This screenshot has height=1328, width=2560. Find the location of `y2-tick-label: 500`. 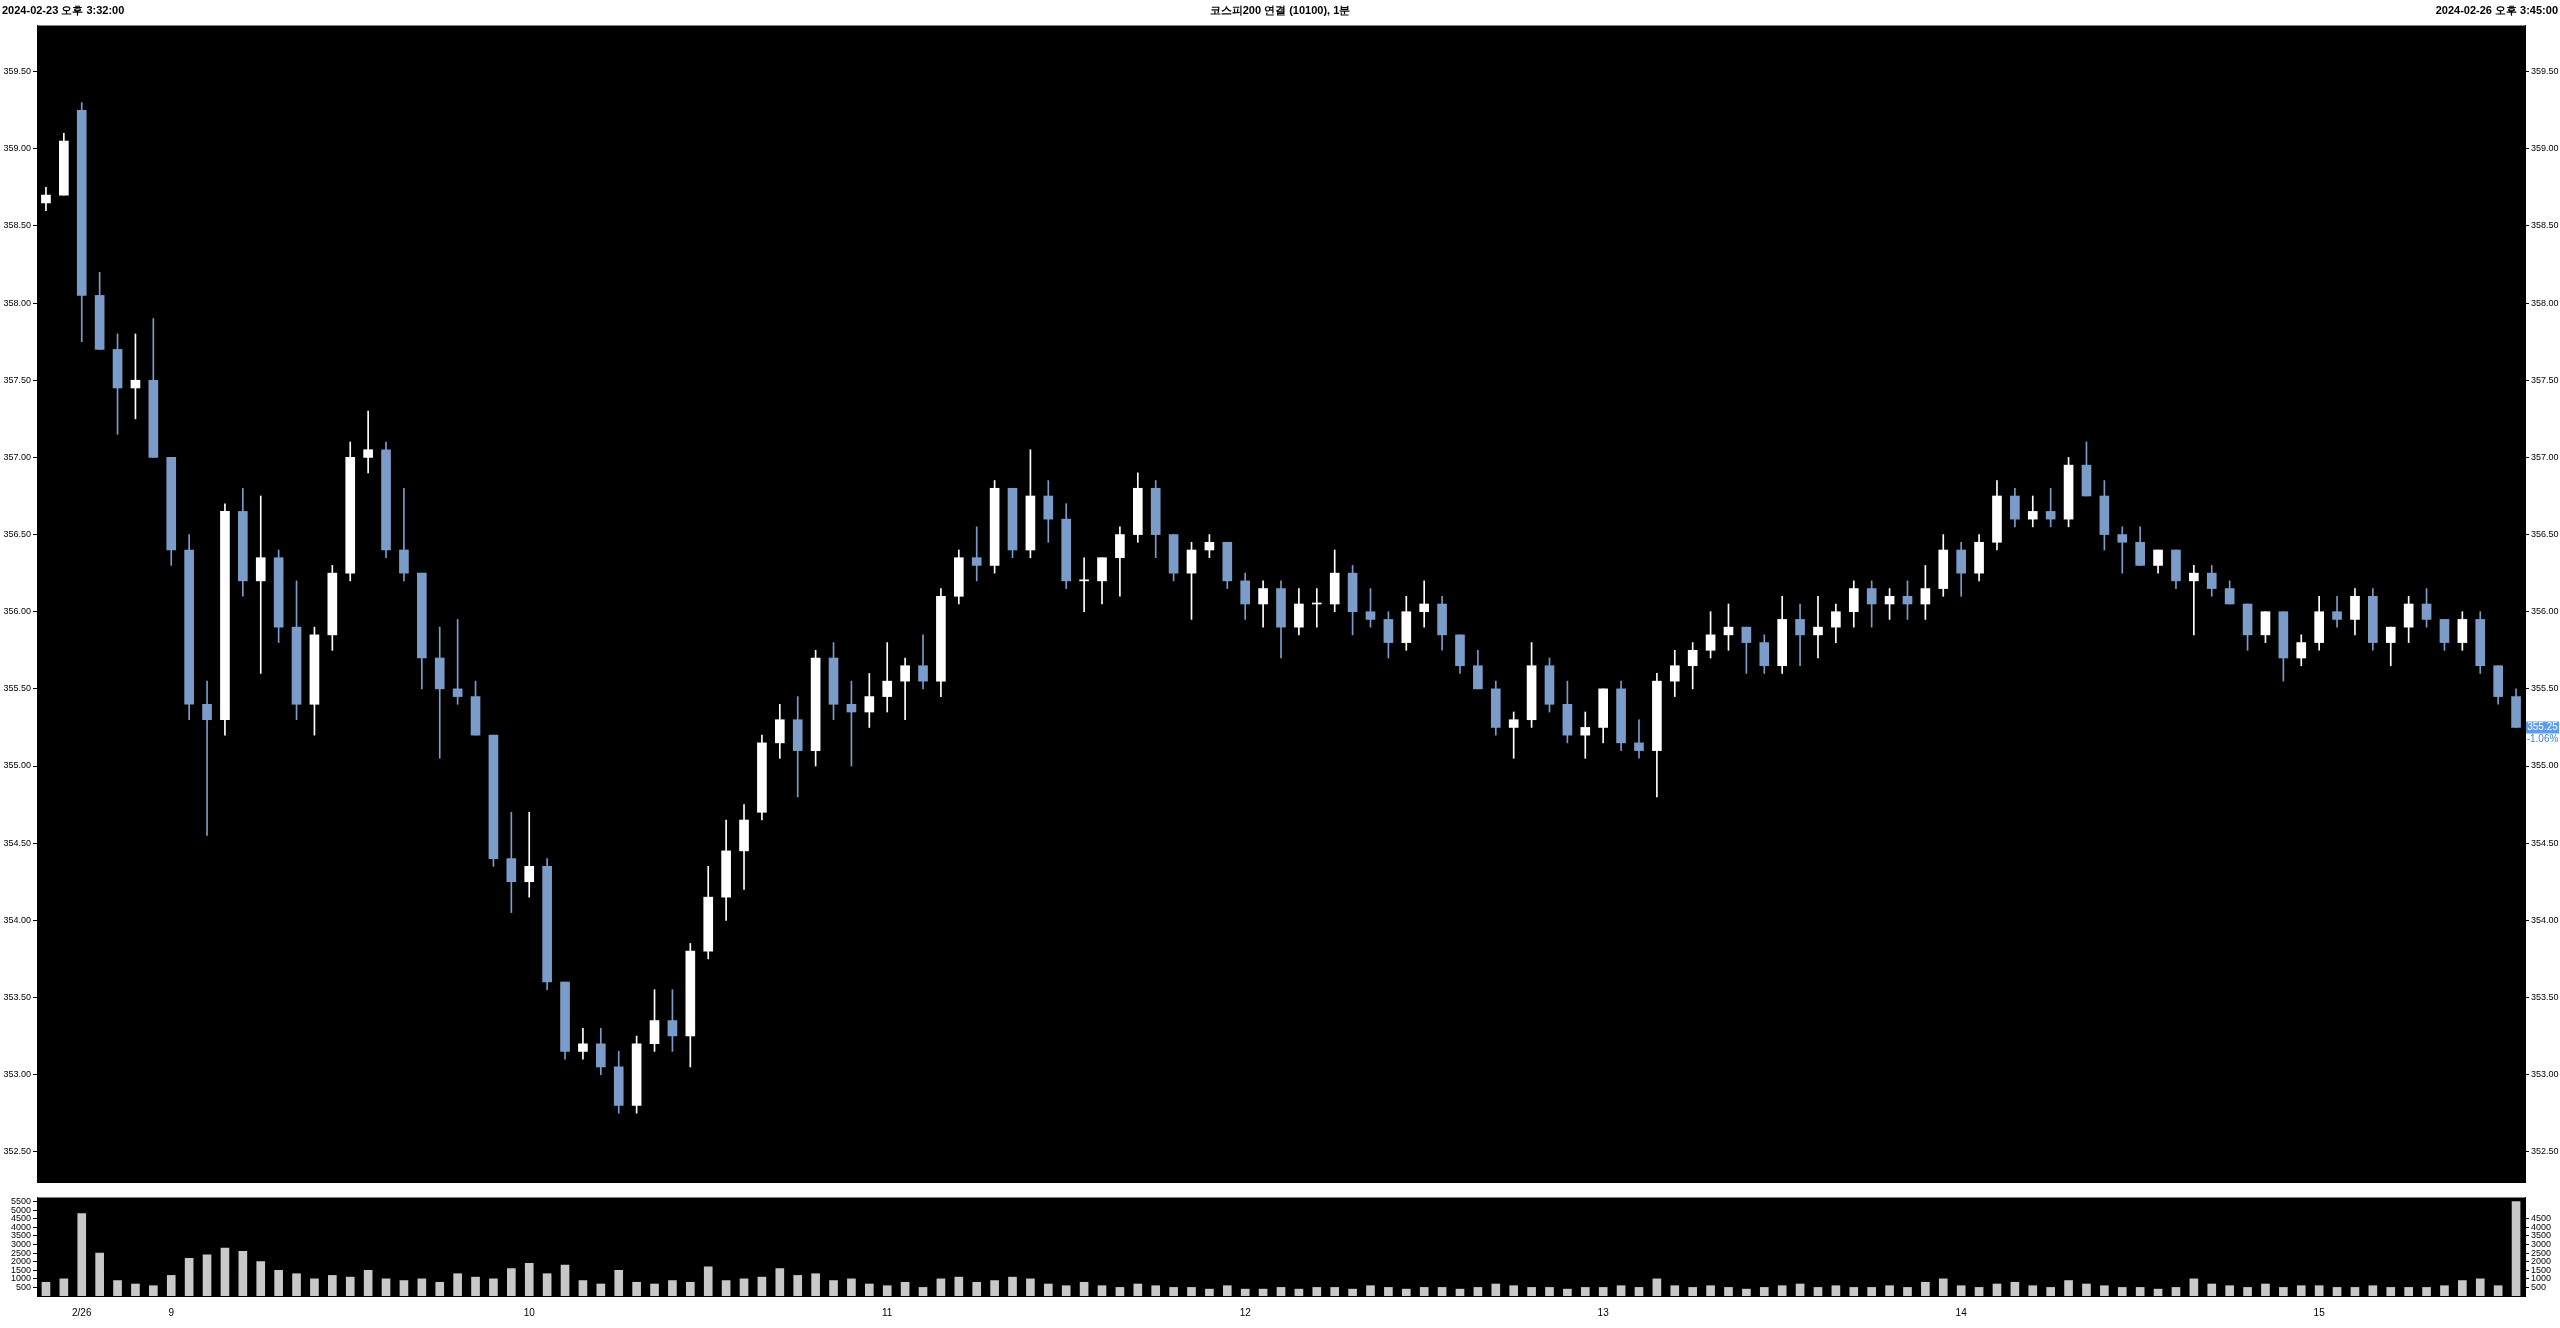

y2-tick-label: 500 is located at coordinates (2539, 1286).